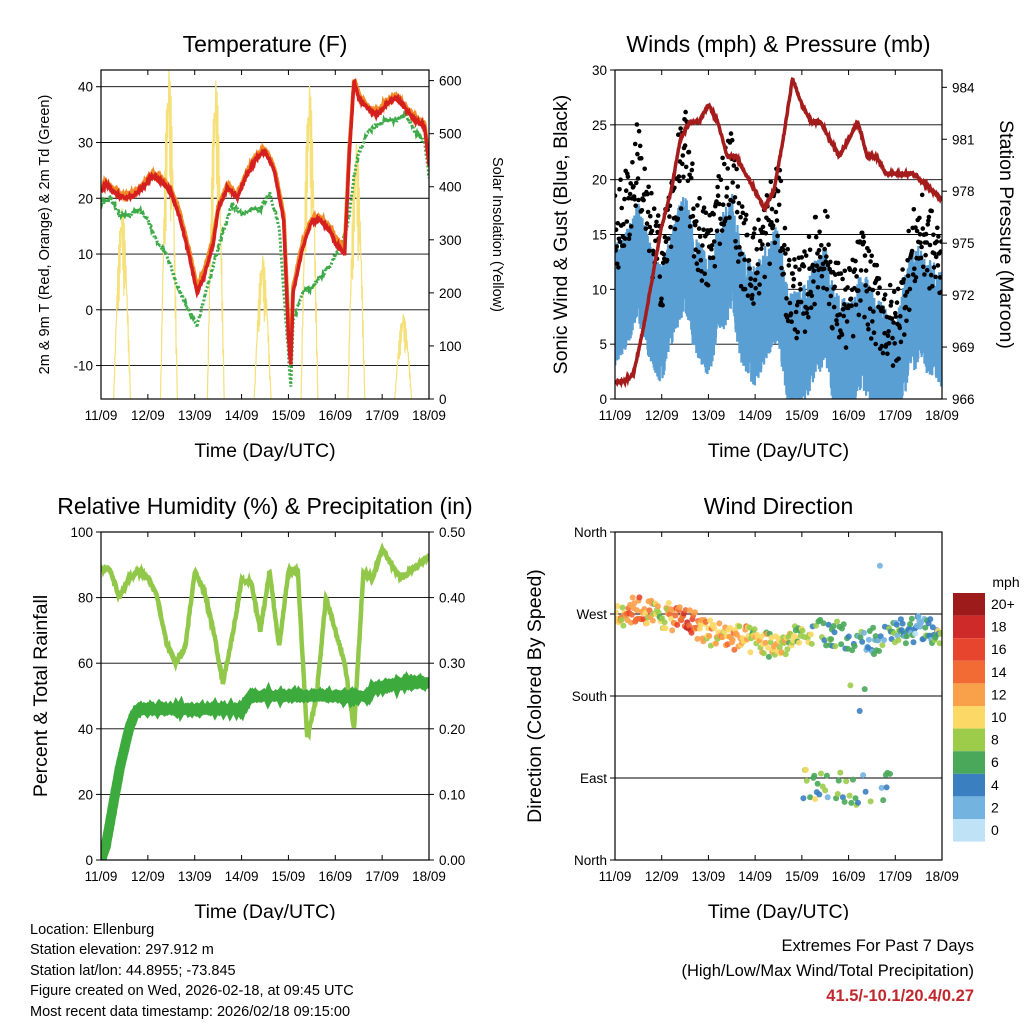 The image size is (1024, 1024). What do you see at coordinates (999, 627) in the screenshot?
I see `speed-legend-label: 18` at bounding box center [999, 627].